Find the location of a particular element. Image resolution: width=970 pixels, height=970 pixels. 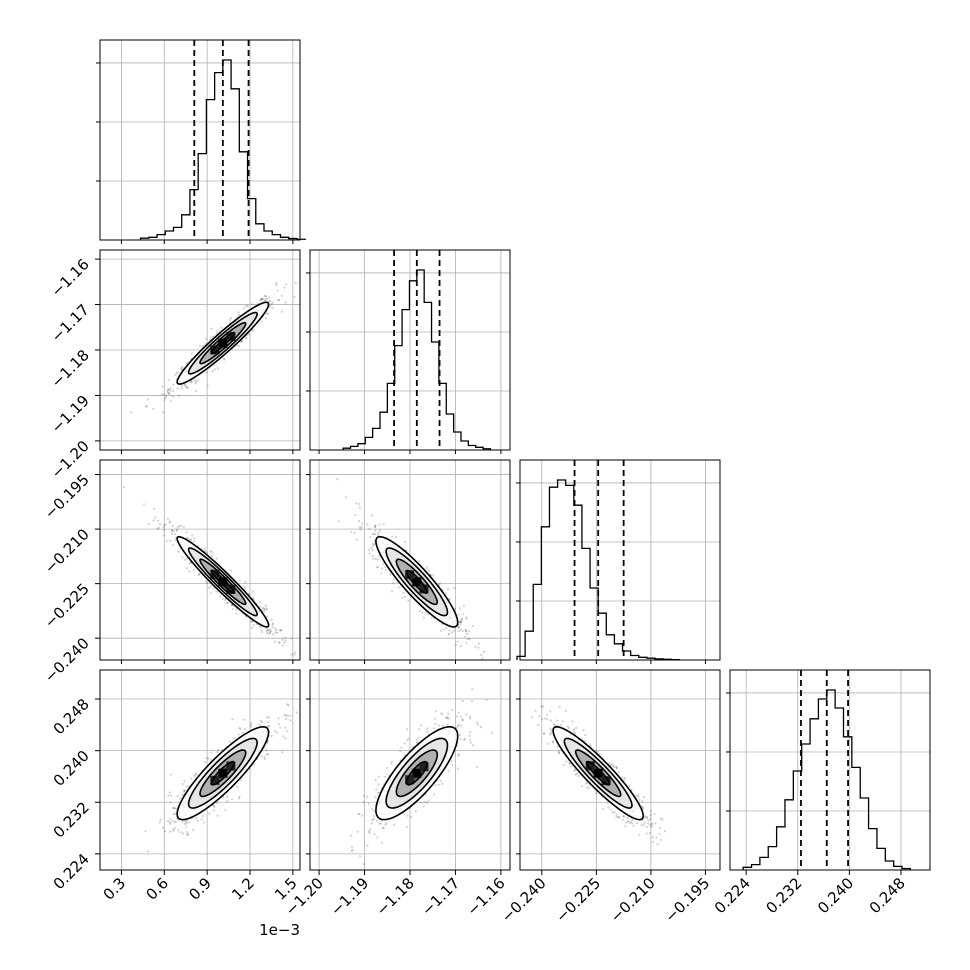

x-tick-label-2-1: −0.225 is located at coordinates (578, 900).